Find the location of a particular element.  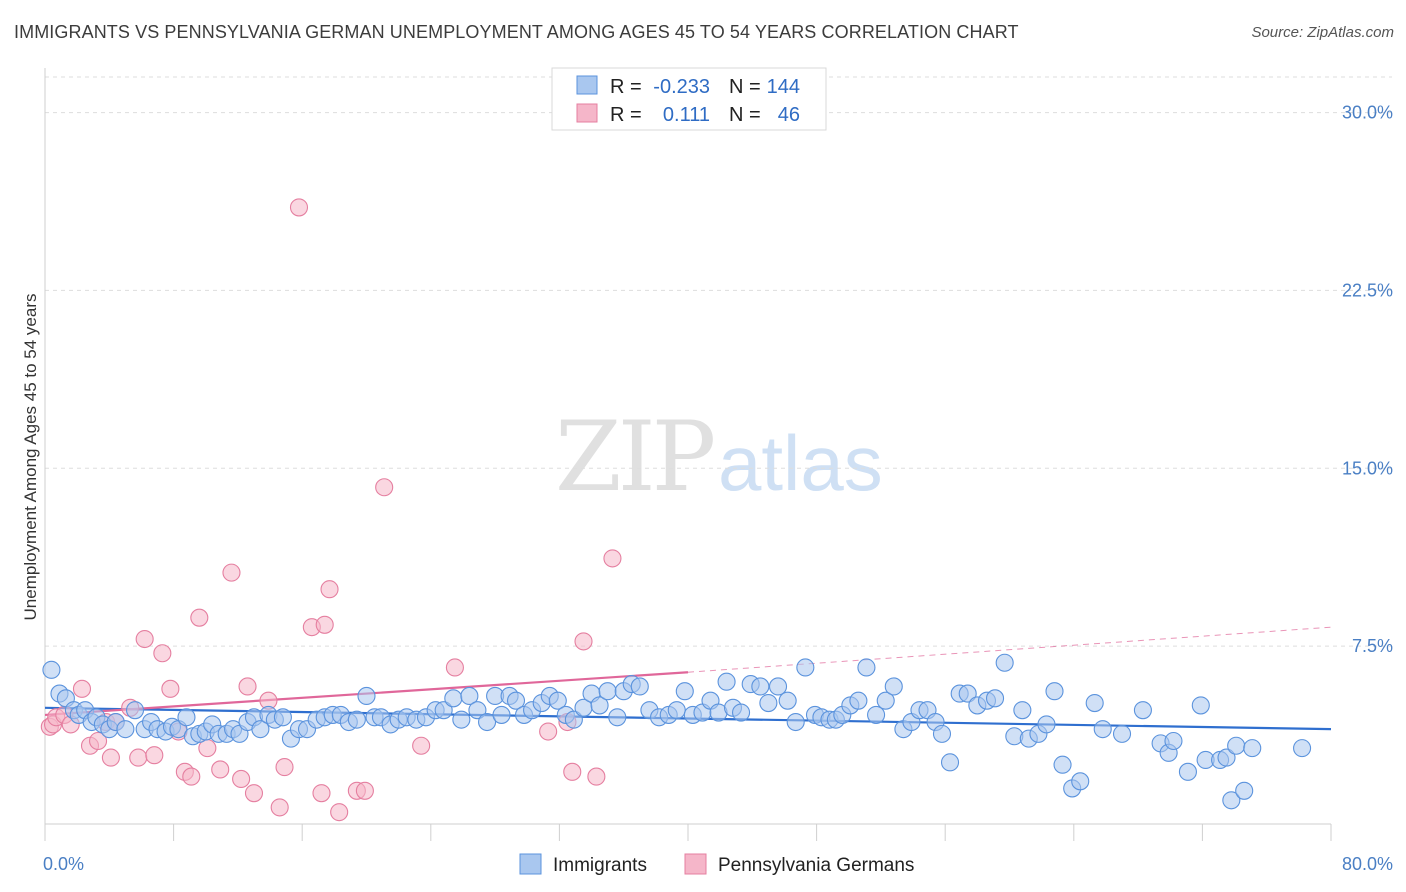

bottom-legend-swatch-immigrants is located at coordinates (530, 864).